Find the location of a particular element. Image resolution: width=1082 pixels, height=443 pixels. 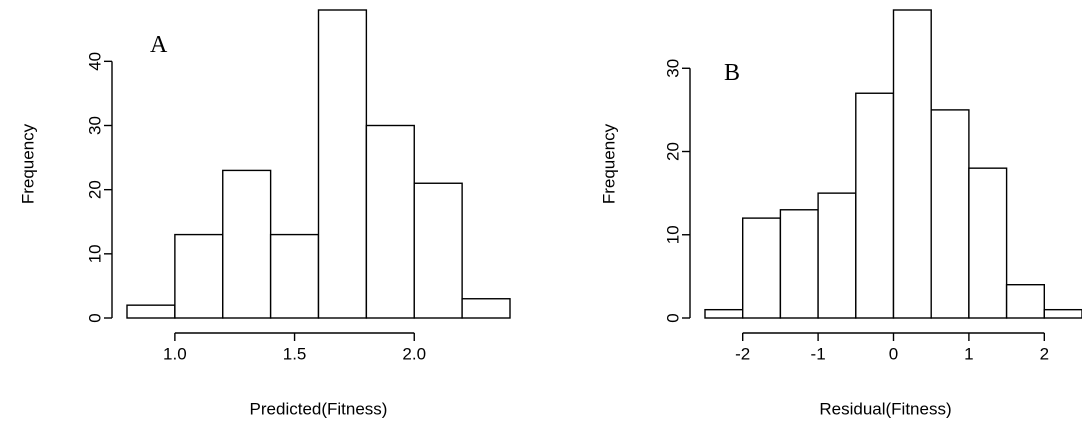

x-axis-title: Residual(Fitness) is located at coordinates (885, 409).